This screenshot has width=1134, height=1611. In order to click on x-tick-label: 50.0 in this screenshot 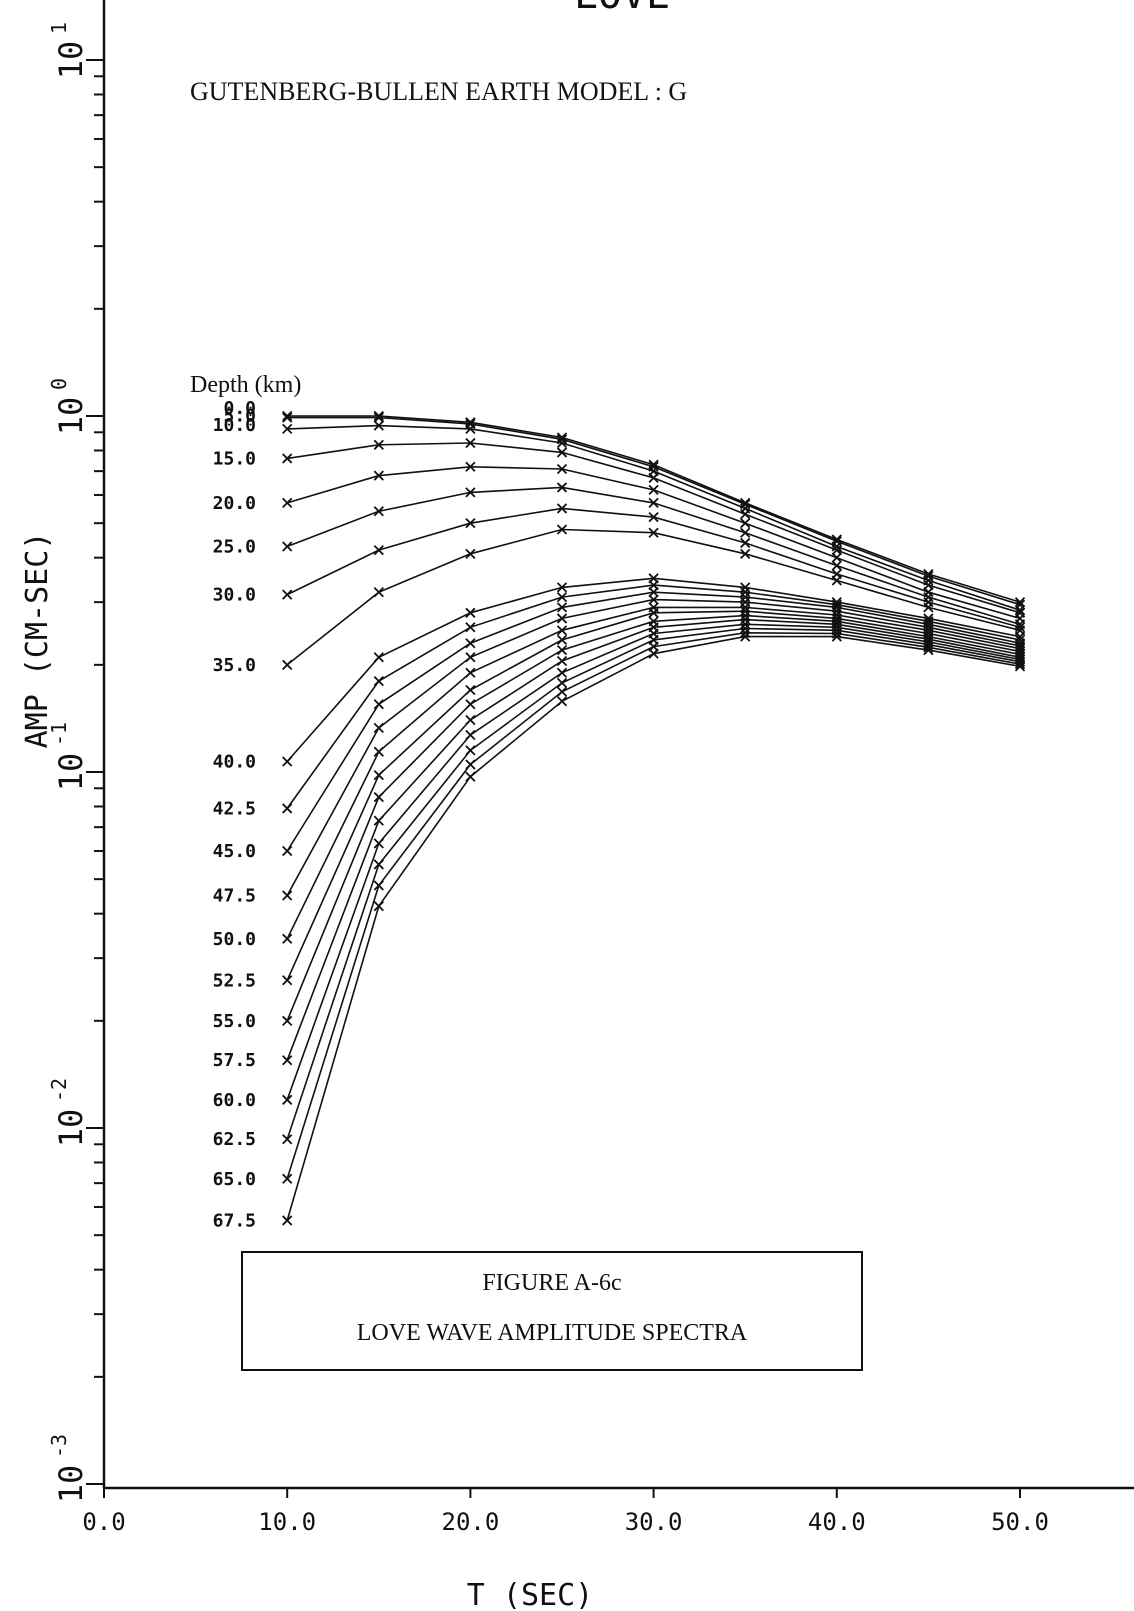, I will do `click(1020, 1522)`.